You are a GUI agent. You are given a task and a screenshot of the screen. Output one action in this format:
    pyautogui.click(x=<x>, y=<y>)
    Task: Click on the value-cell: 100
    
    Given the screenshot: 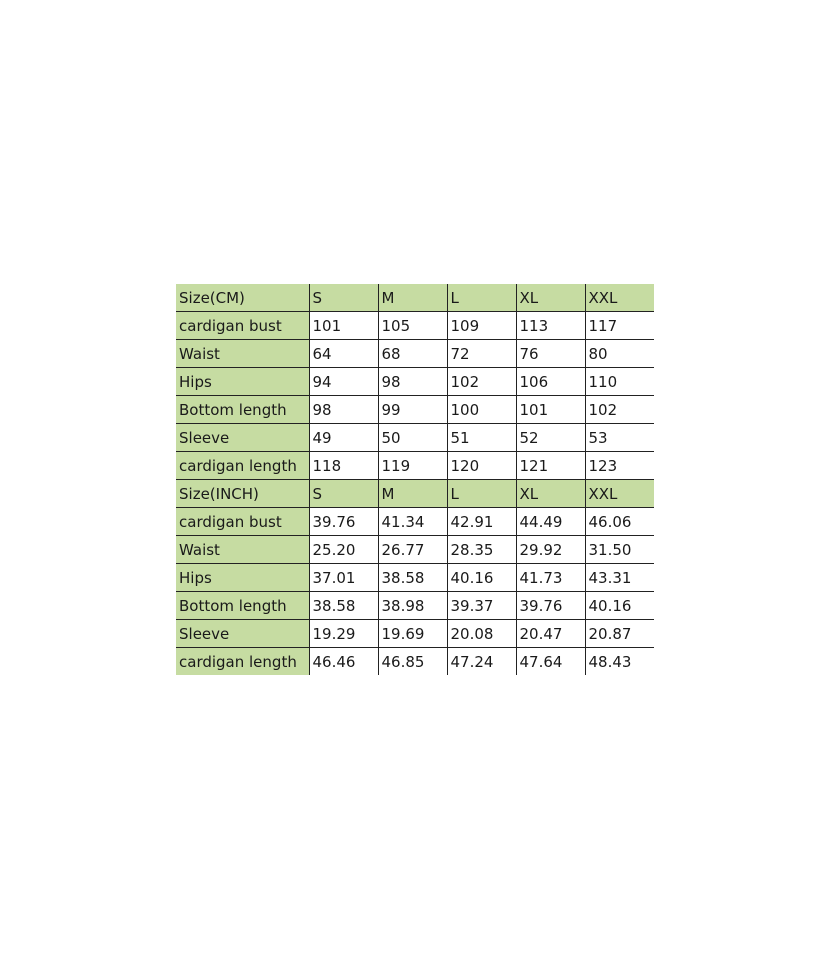 What is the action you would take?
    pyautogui.click(x=481, y=409)
    